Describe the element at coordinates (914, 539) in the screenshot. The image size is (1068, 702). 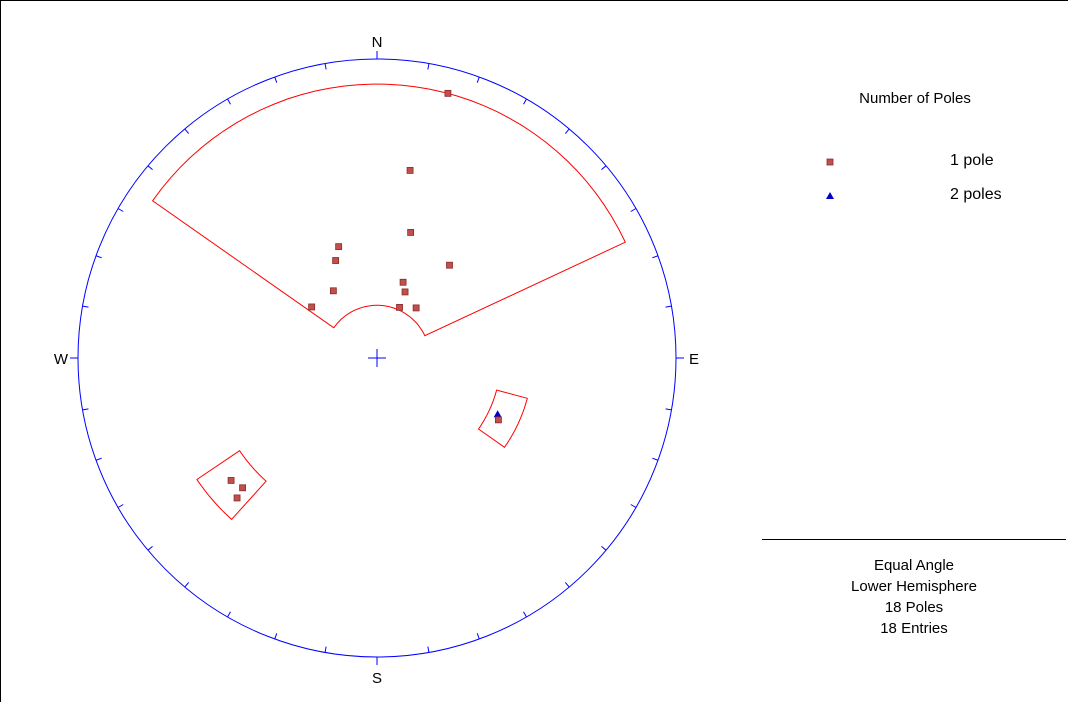
I see `info-separator` at that location.